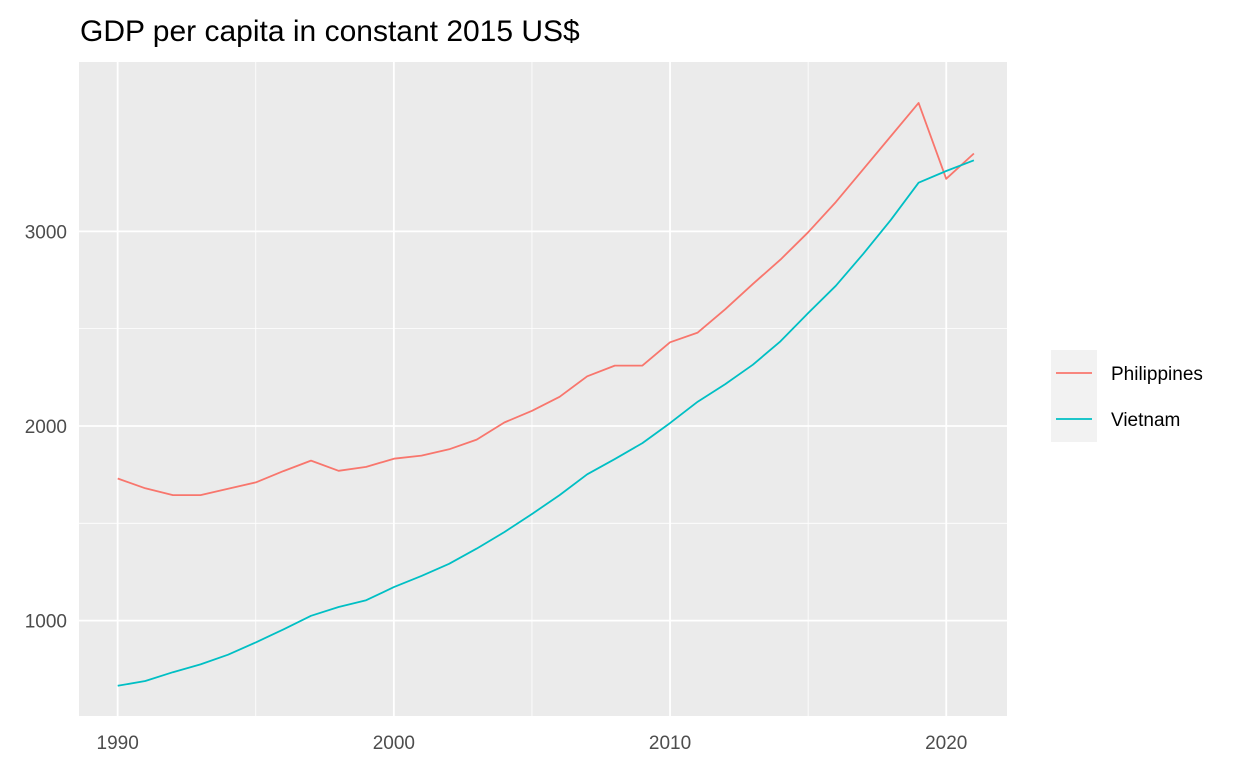  I want to click on x-tick-label: 1990, so click(118, 743).